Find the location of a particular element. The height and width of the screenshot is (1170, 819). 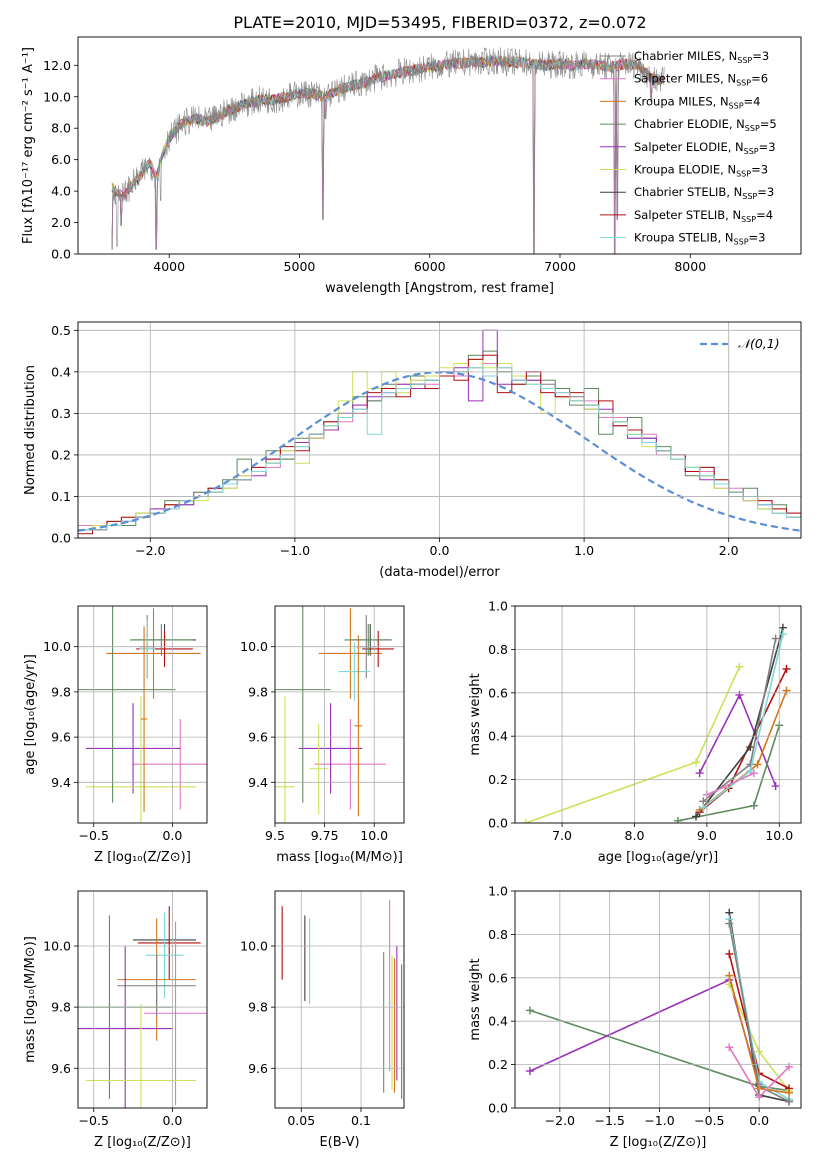

x-tick-label: 4000 is located at coordinates (169, 266).